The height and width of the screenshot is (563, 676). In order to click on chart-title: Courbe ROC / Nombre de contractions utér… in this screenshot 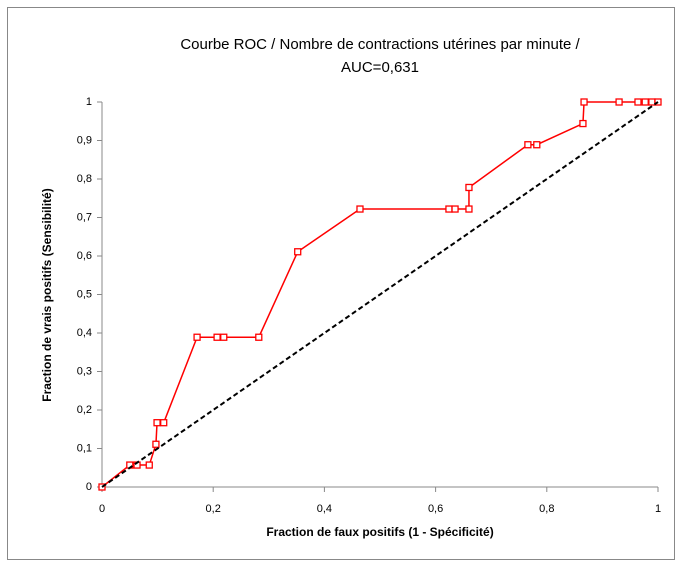, I will do `click(380, 44)`.